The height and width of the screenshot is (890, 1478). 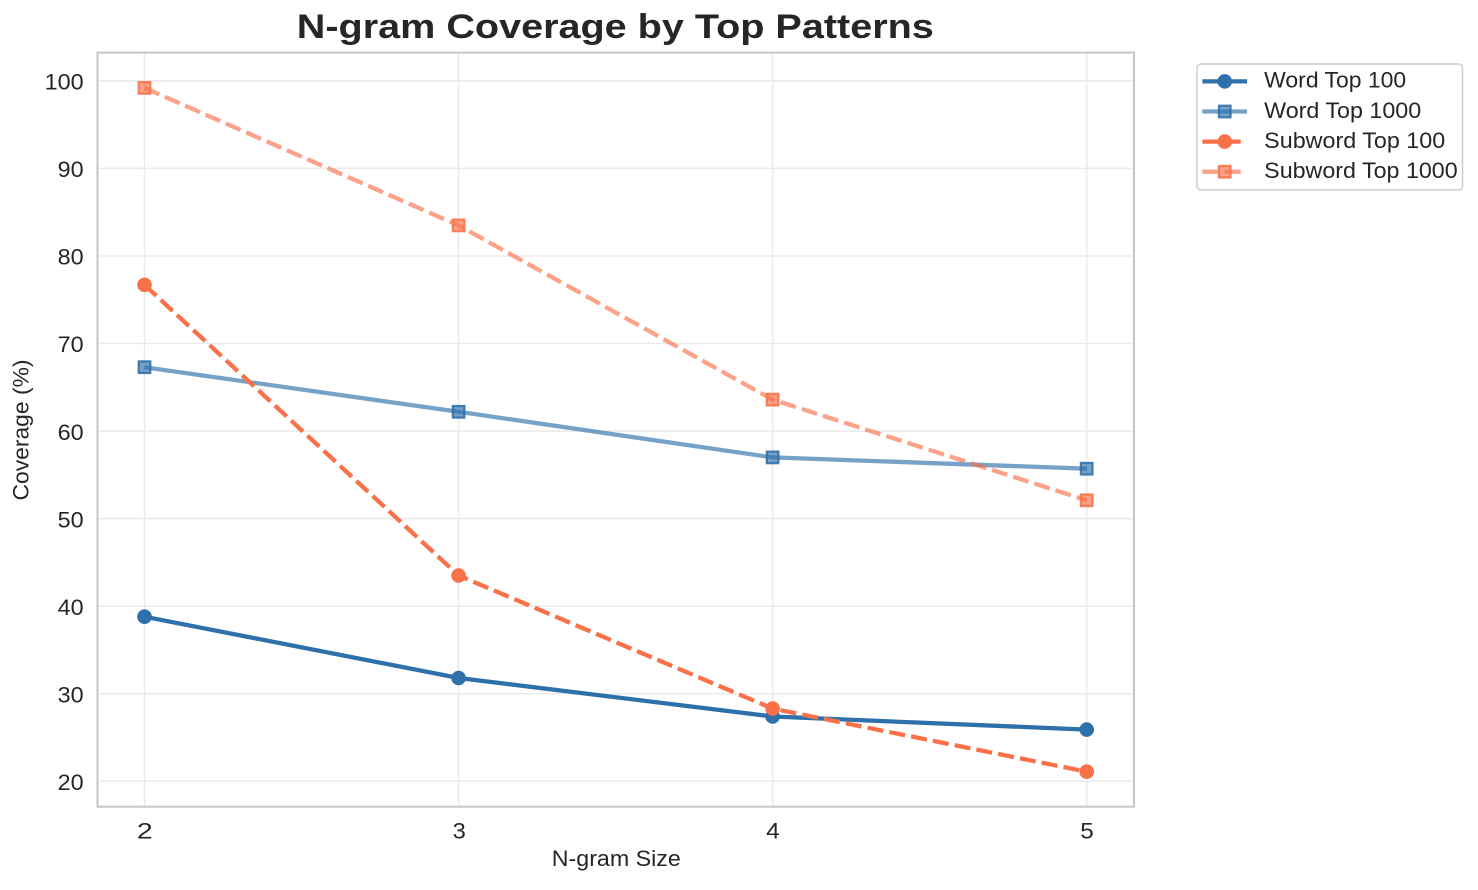 What do you see at coordinates (1087, 830) in the screenshot?
I see `svg-text: 5` at bounding box center [1087, 830].